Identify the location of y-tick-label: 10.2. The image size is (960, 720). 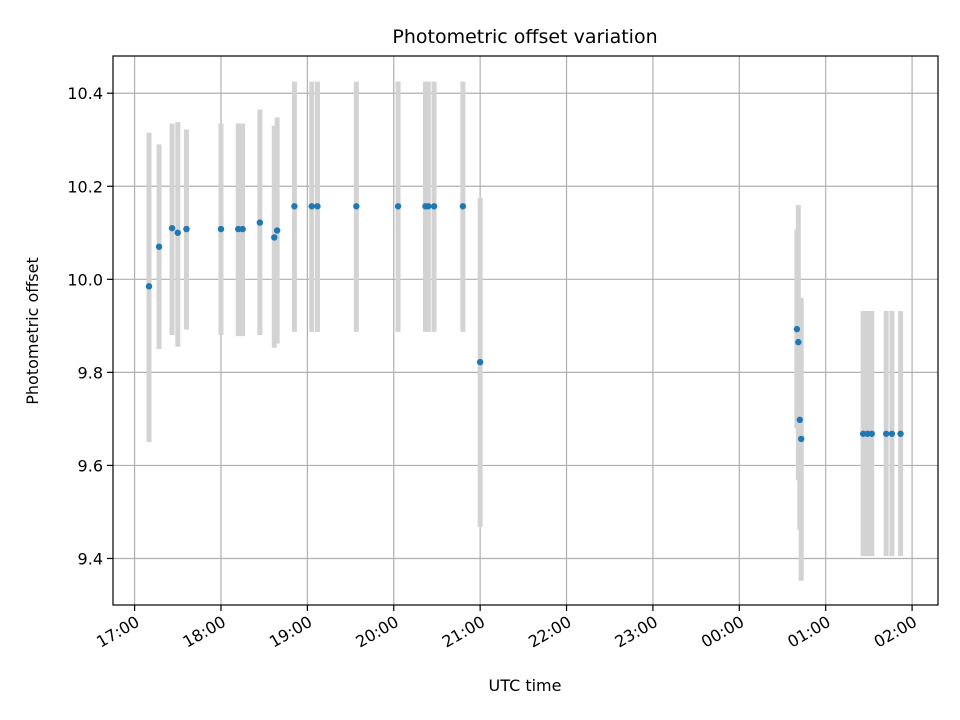
(85, 186).